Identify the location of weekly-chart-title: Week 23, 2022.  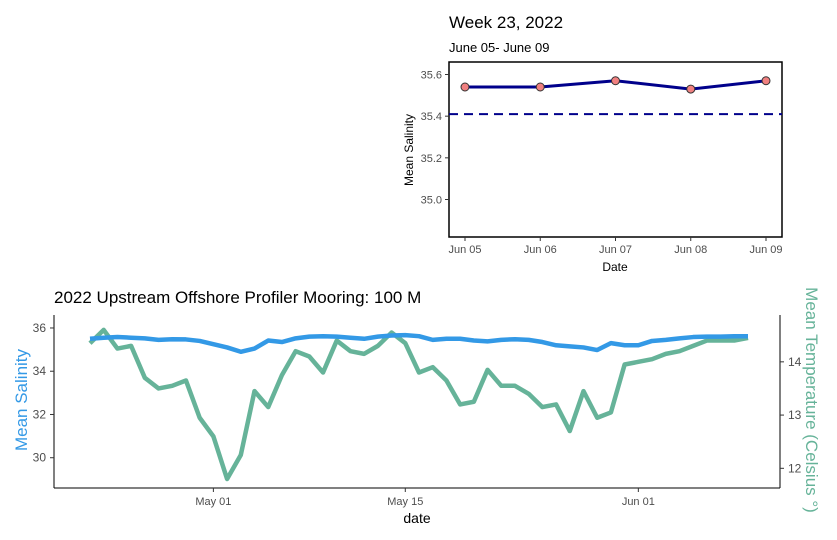
(506, 22).